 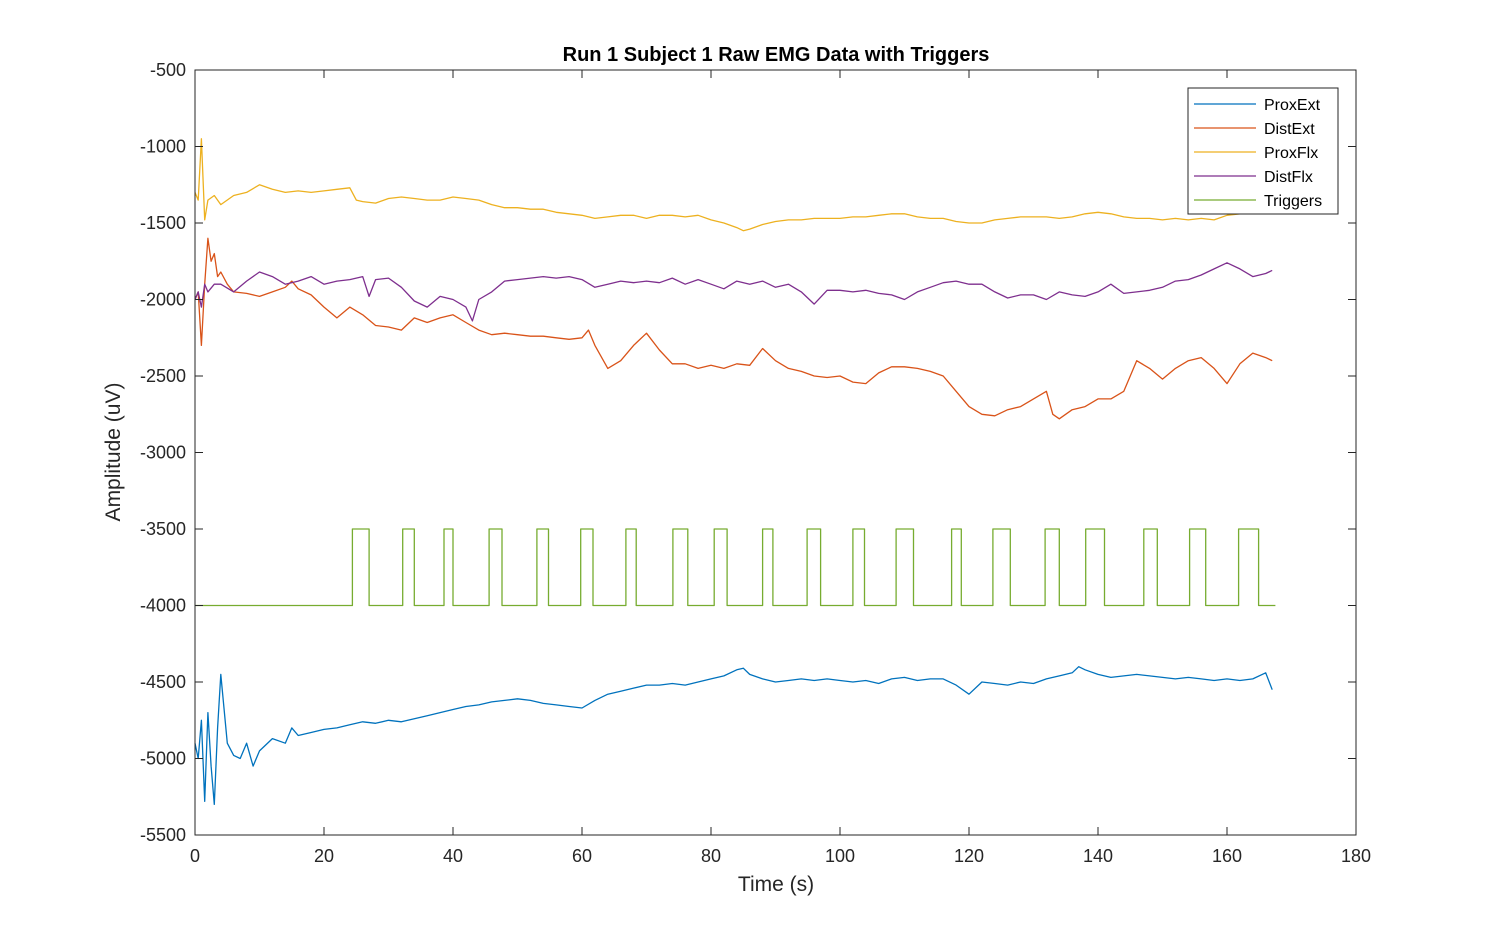 I want to click on y-tick-label: -500, so click(x=168, y=70).